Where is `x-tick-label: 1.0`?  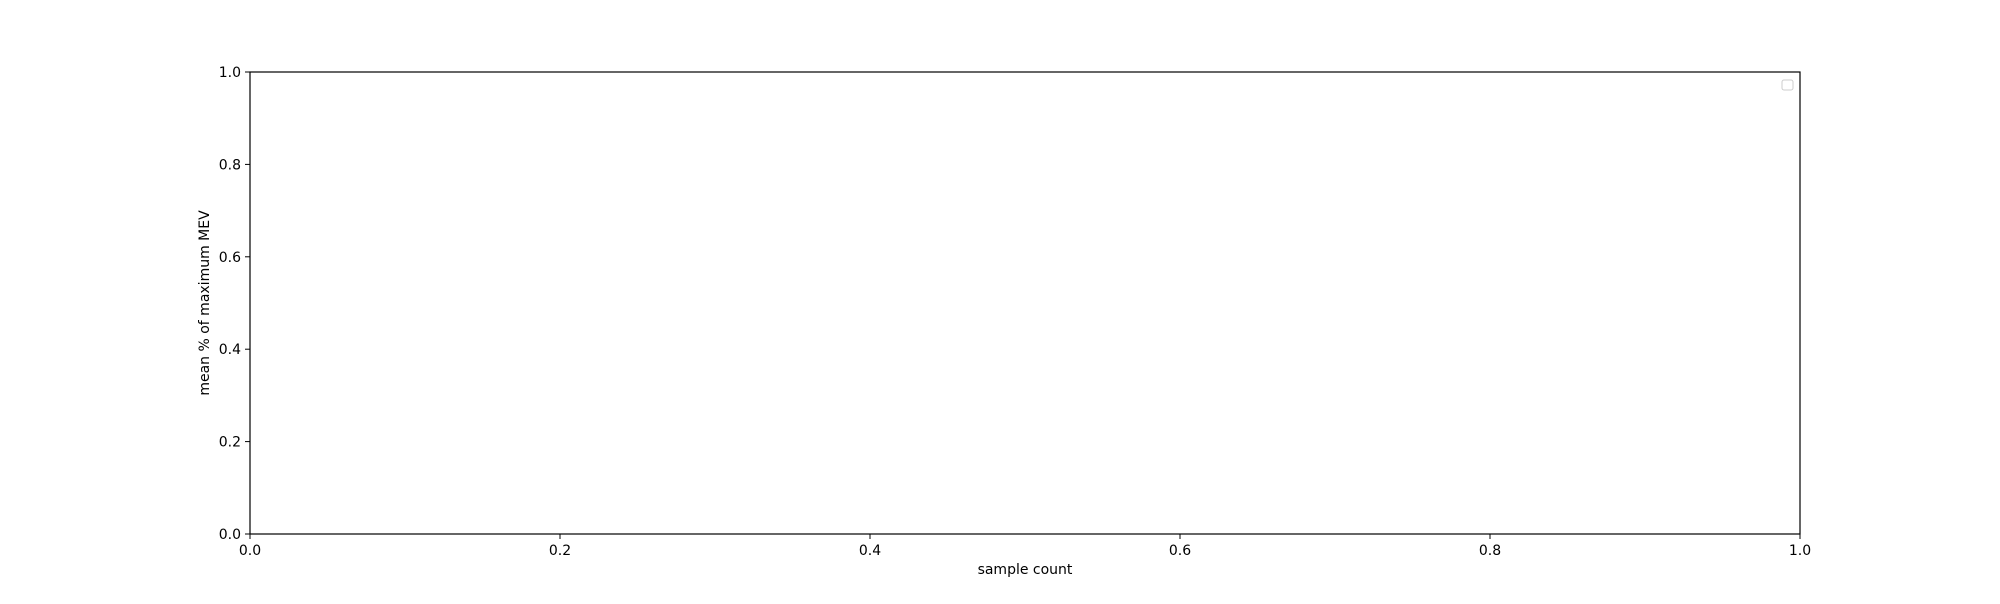 x-tick-label: 1.0 is located at coordinates (1800, 551).